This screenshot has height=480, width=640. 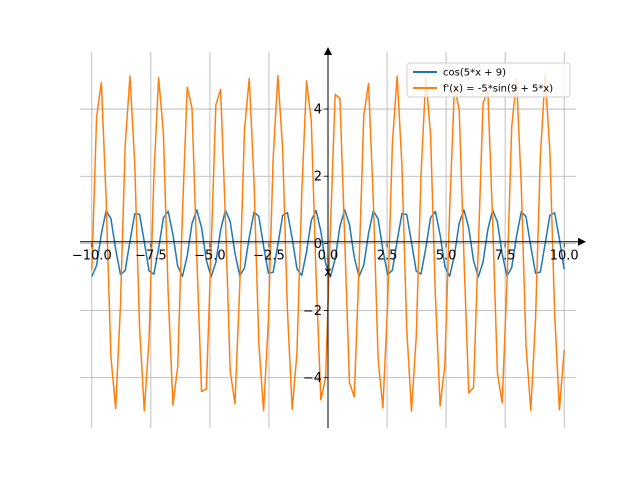 What do you see at coordinates (328, 51) in the screenshot?
I see `y-axis-arrow-icon` at bounding box center [328, 51].